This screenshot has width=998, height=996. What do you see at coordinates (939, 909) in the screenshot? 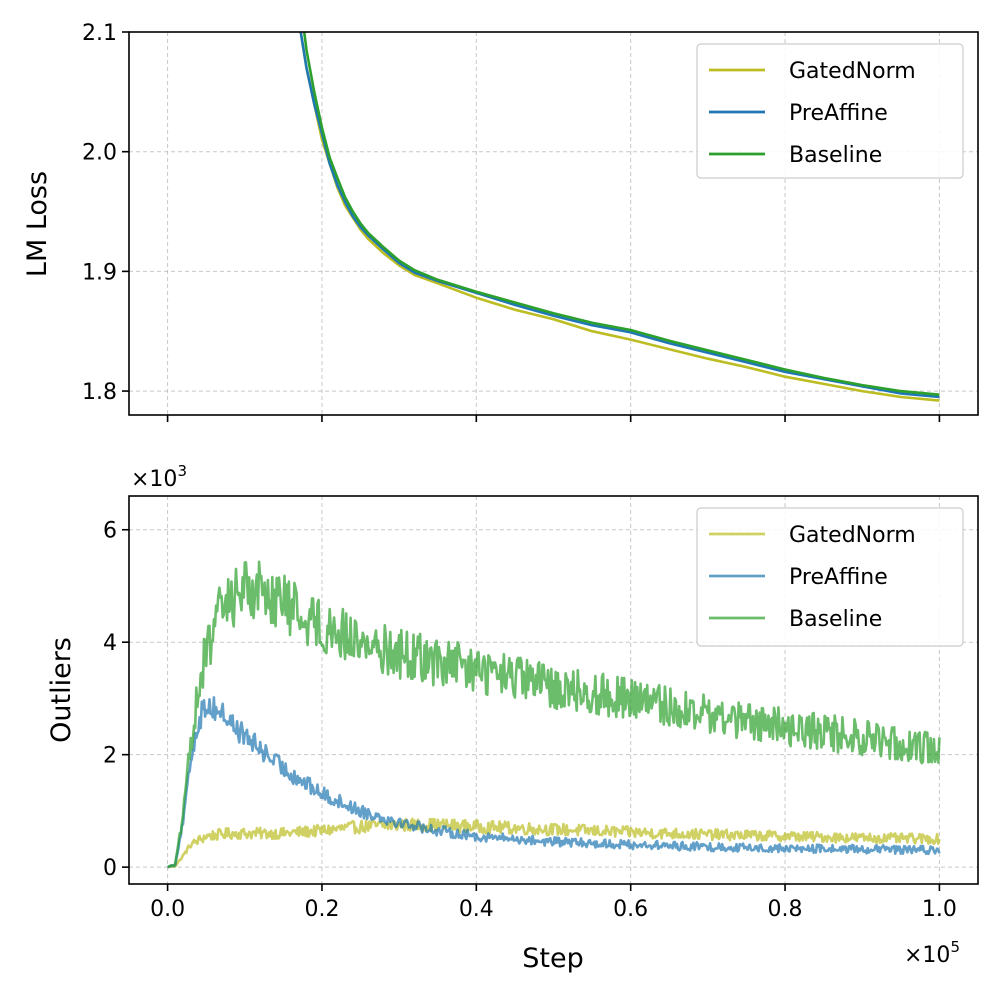
I see `x-tick-label: 1.0` at bounding box center [939, 909].